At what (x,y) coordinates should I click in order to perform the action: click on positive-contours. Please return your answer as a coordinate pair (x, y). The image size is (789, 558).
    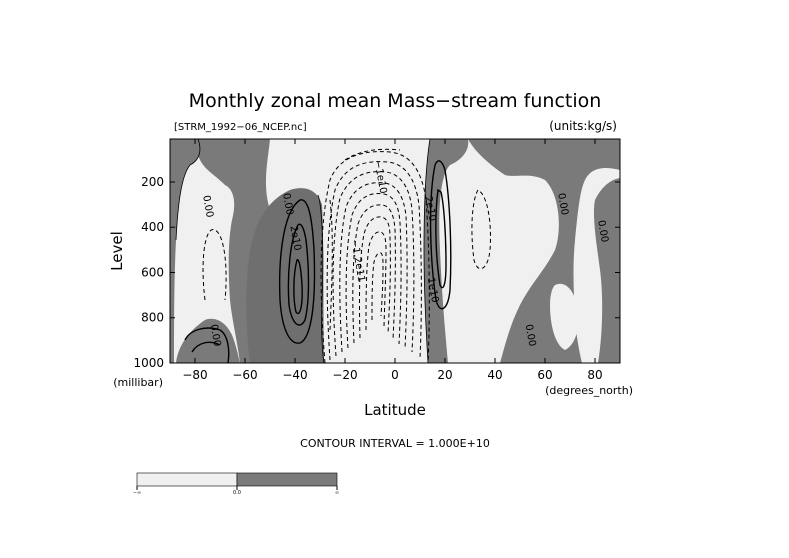
    Looking at the image, I should click on (318, 261).